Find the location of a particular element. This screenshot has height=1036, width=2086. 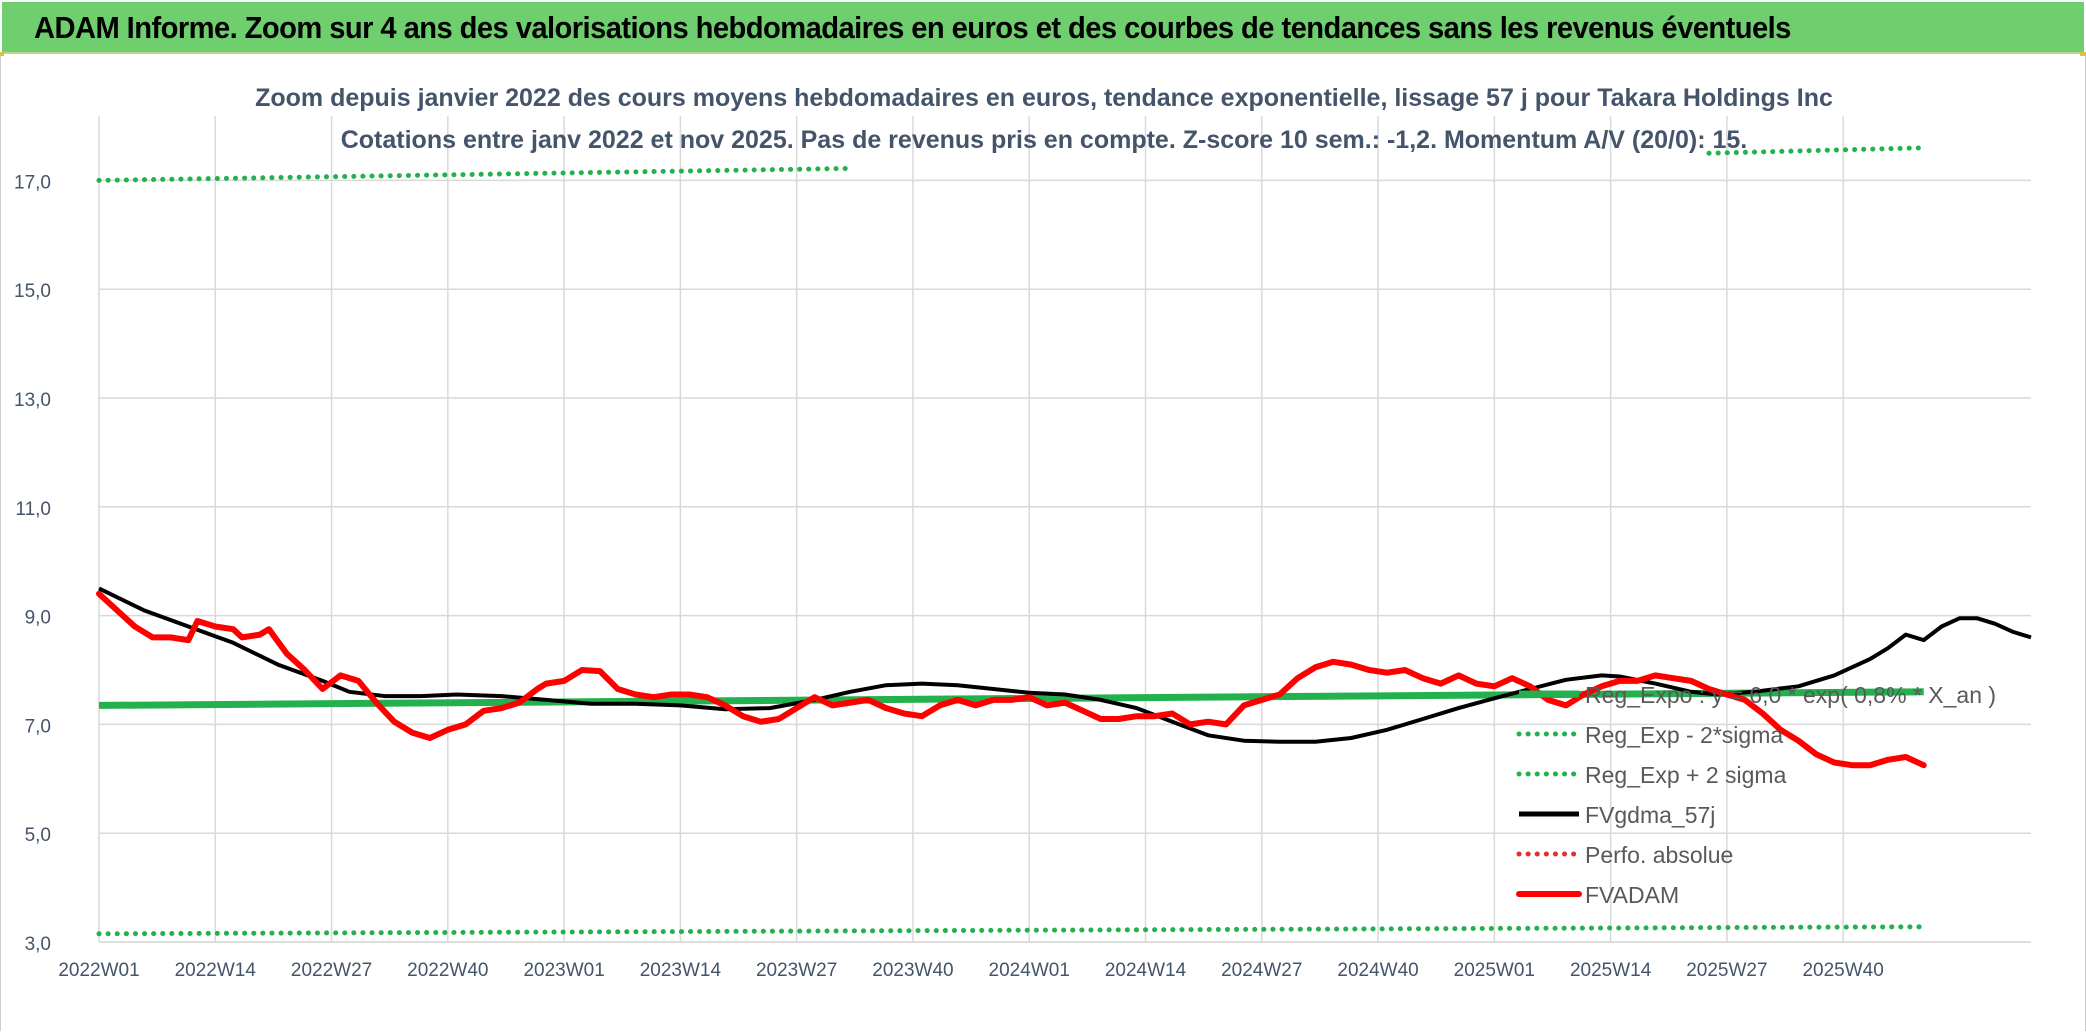

x-tick-label: 2024W14 is located at coordinates (1146, 970).